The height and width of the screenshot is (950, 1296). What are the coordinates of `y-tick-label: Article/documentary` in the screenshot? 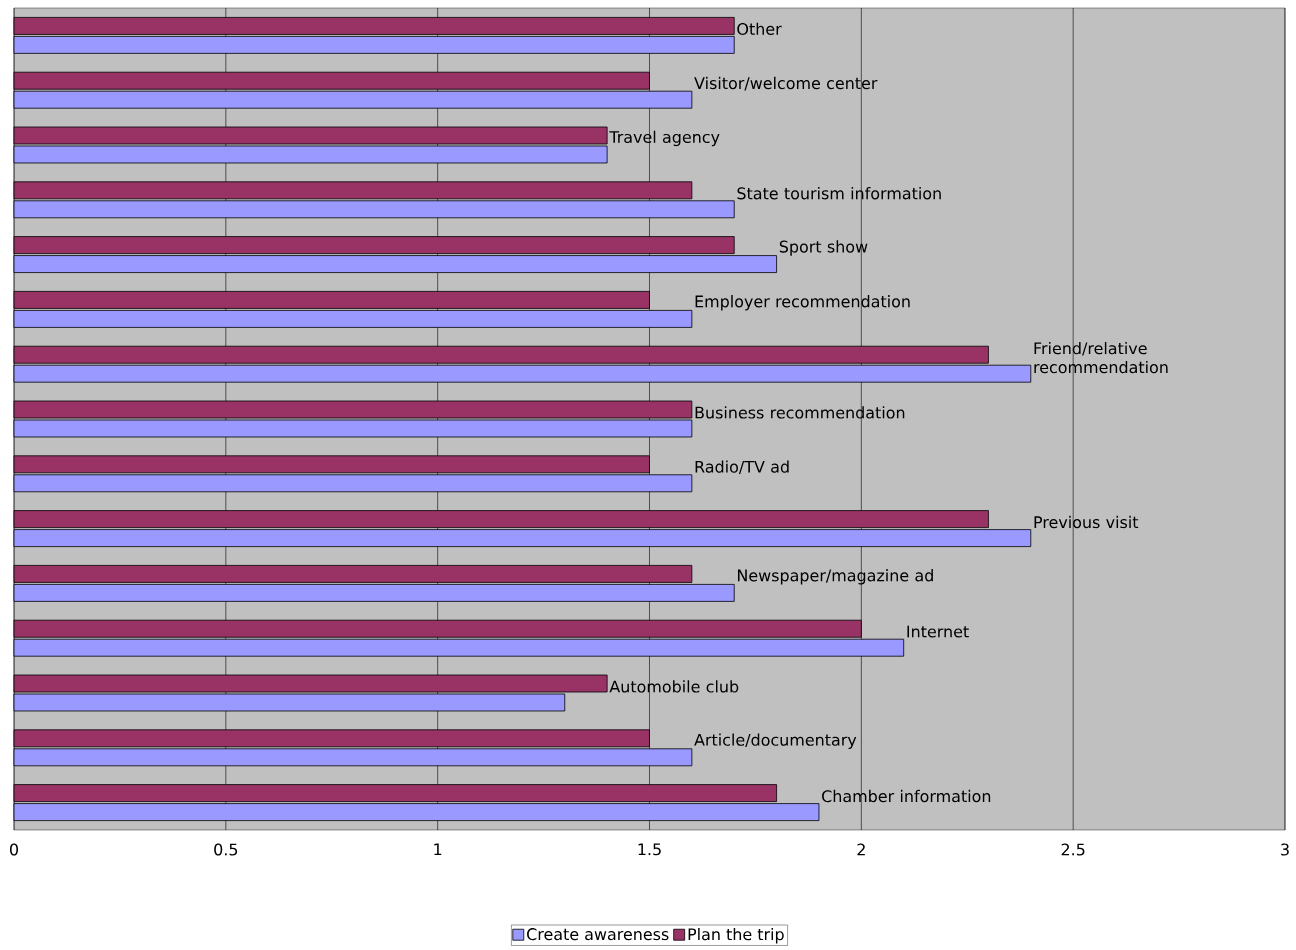 It's located at (775, 741).